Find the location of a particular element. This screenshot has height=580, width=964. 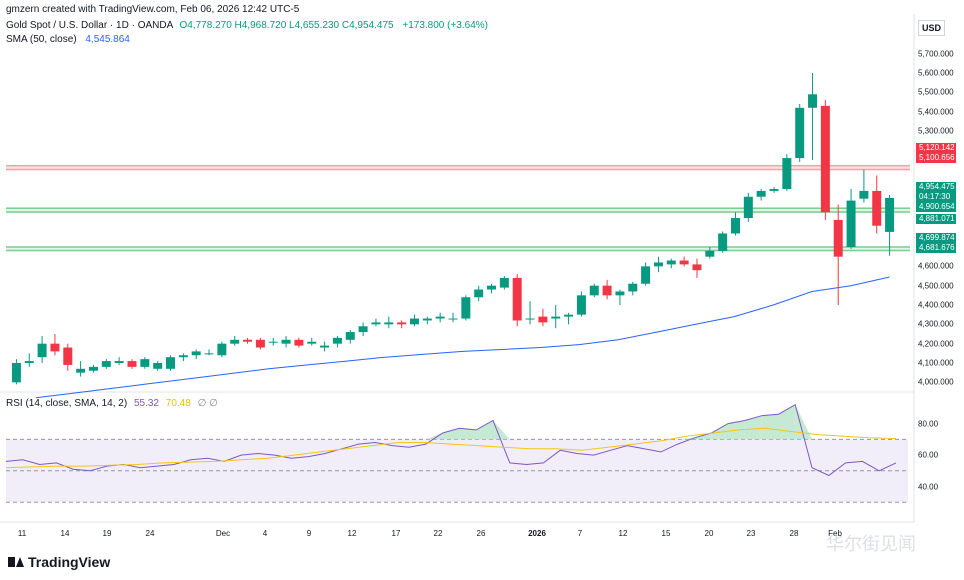

level-zone-resistance is located at coordinates (458, 167).